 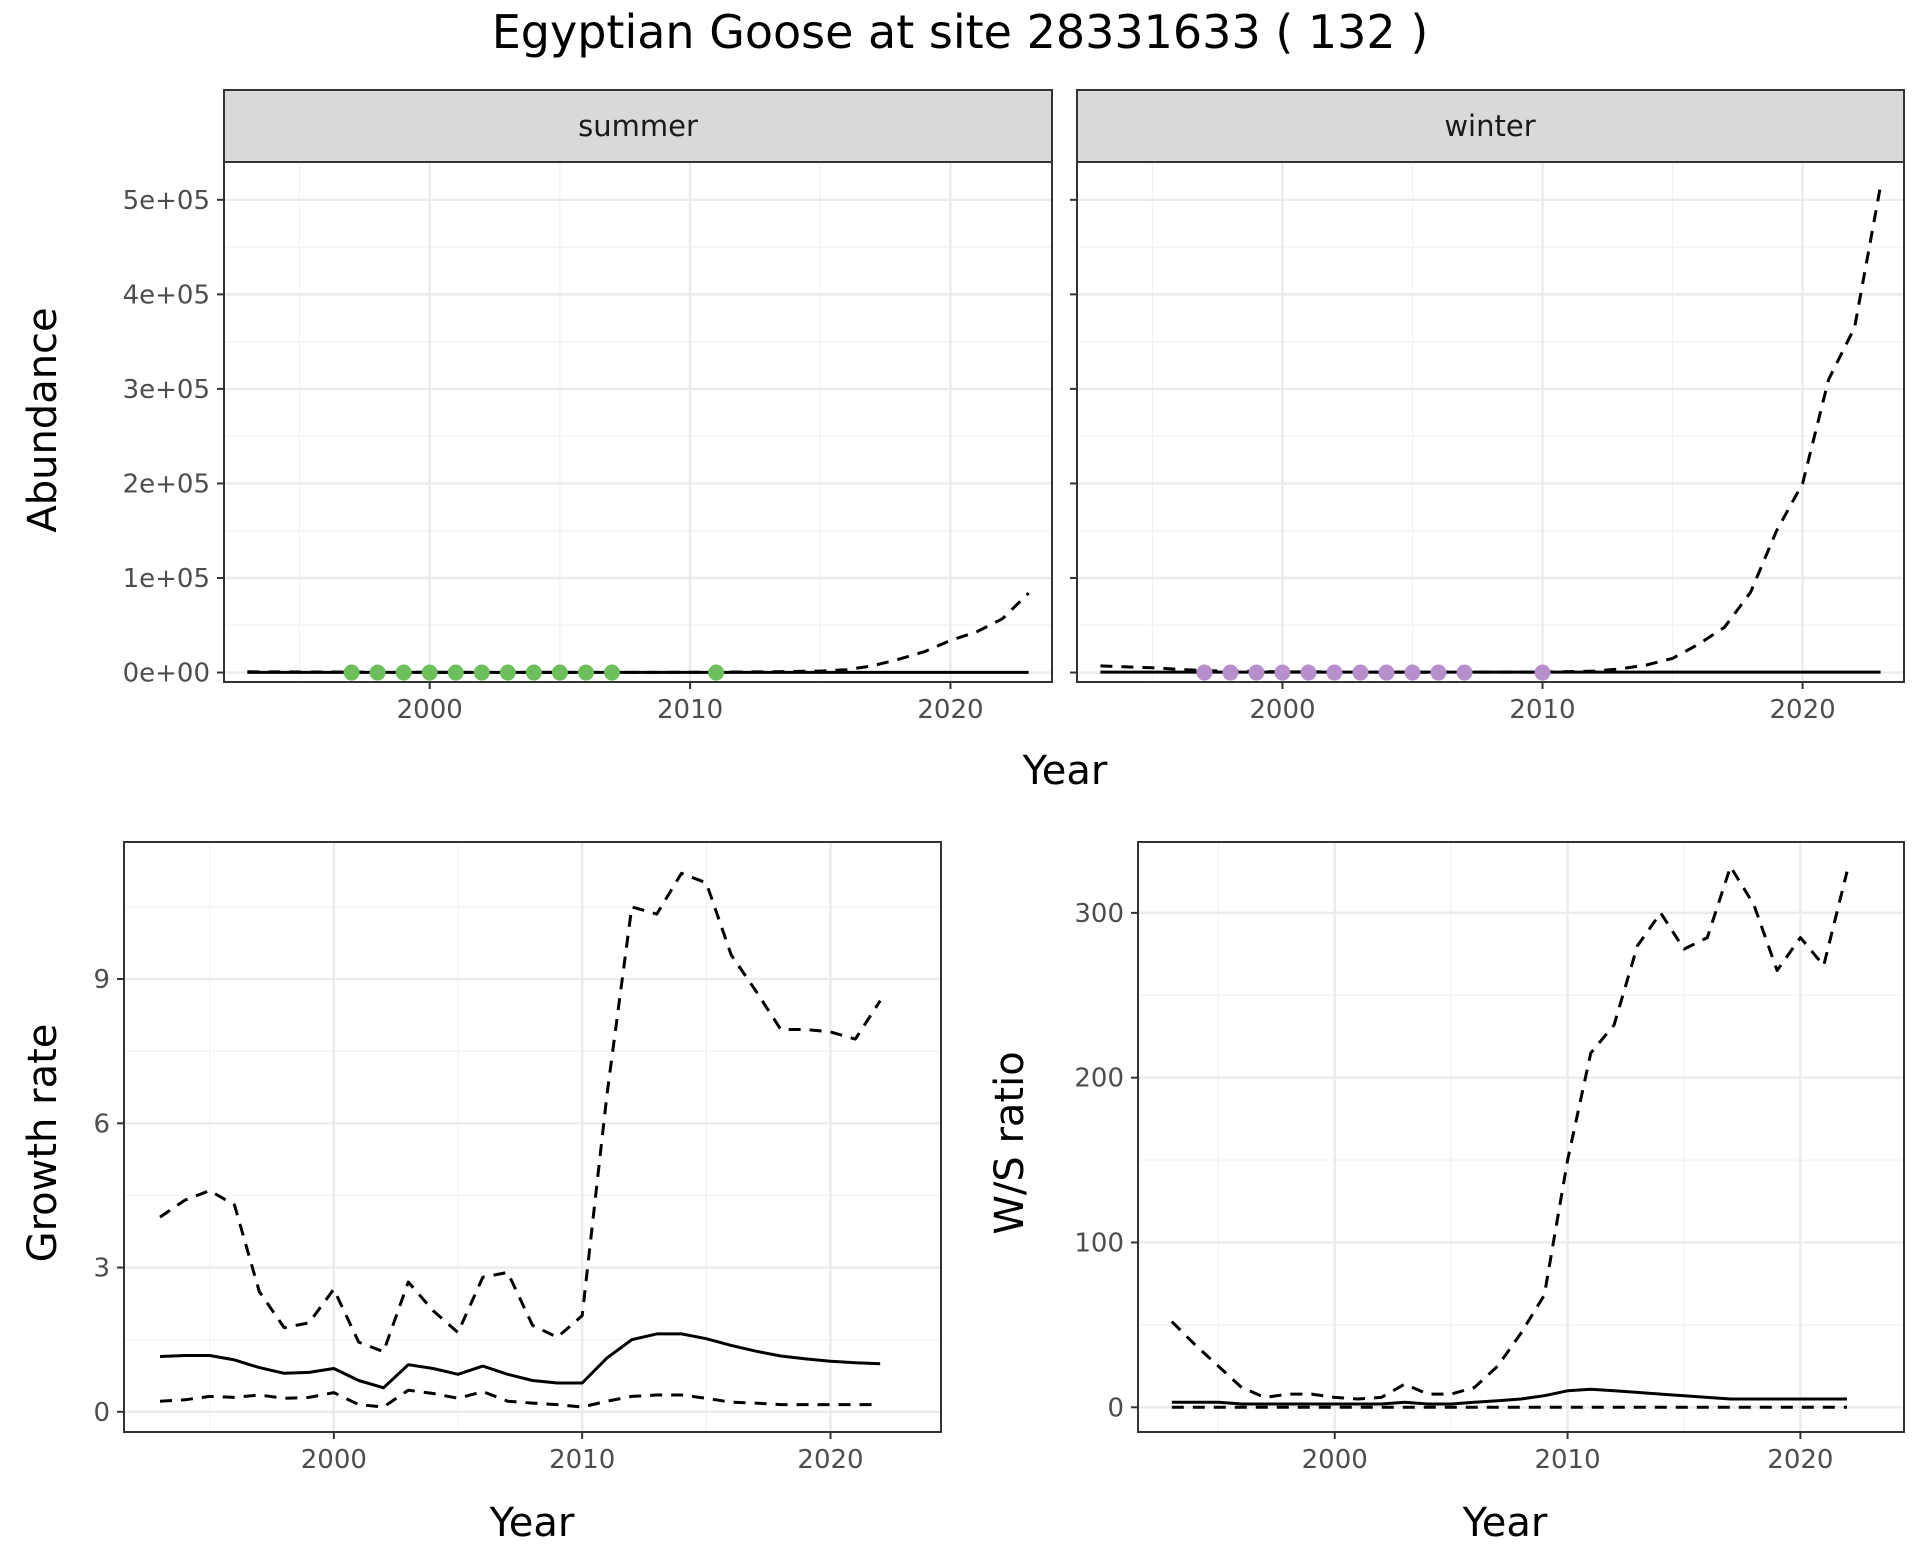 What do you see at coordinates (1065, 771) in the screenshot?
I see `top-row-x-axis-title: Year` at bounding box center [1065, 771].